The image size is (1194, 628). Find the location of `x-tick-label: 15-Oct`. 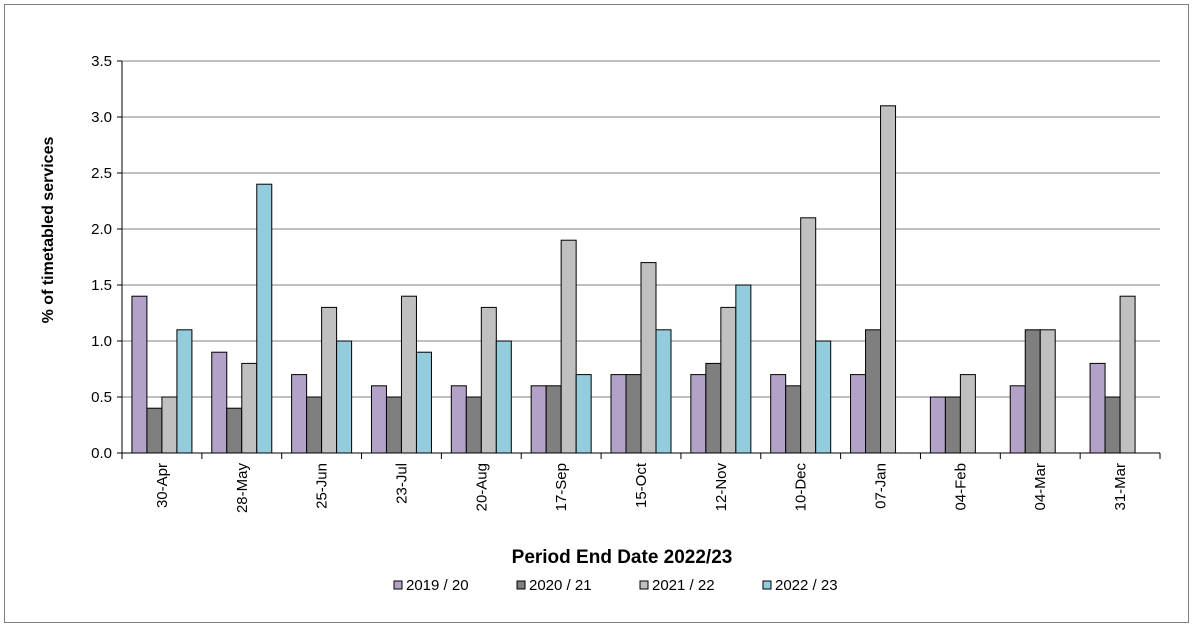

x-tick-label: 15-Oct is located at coordinates (641, 485).